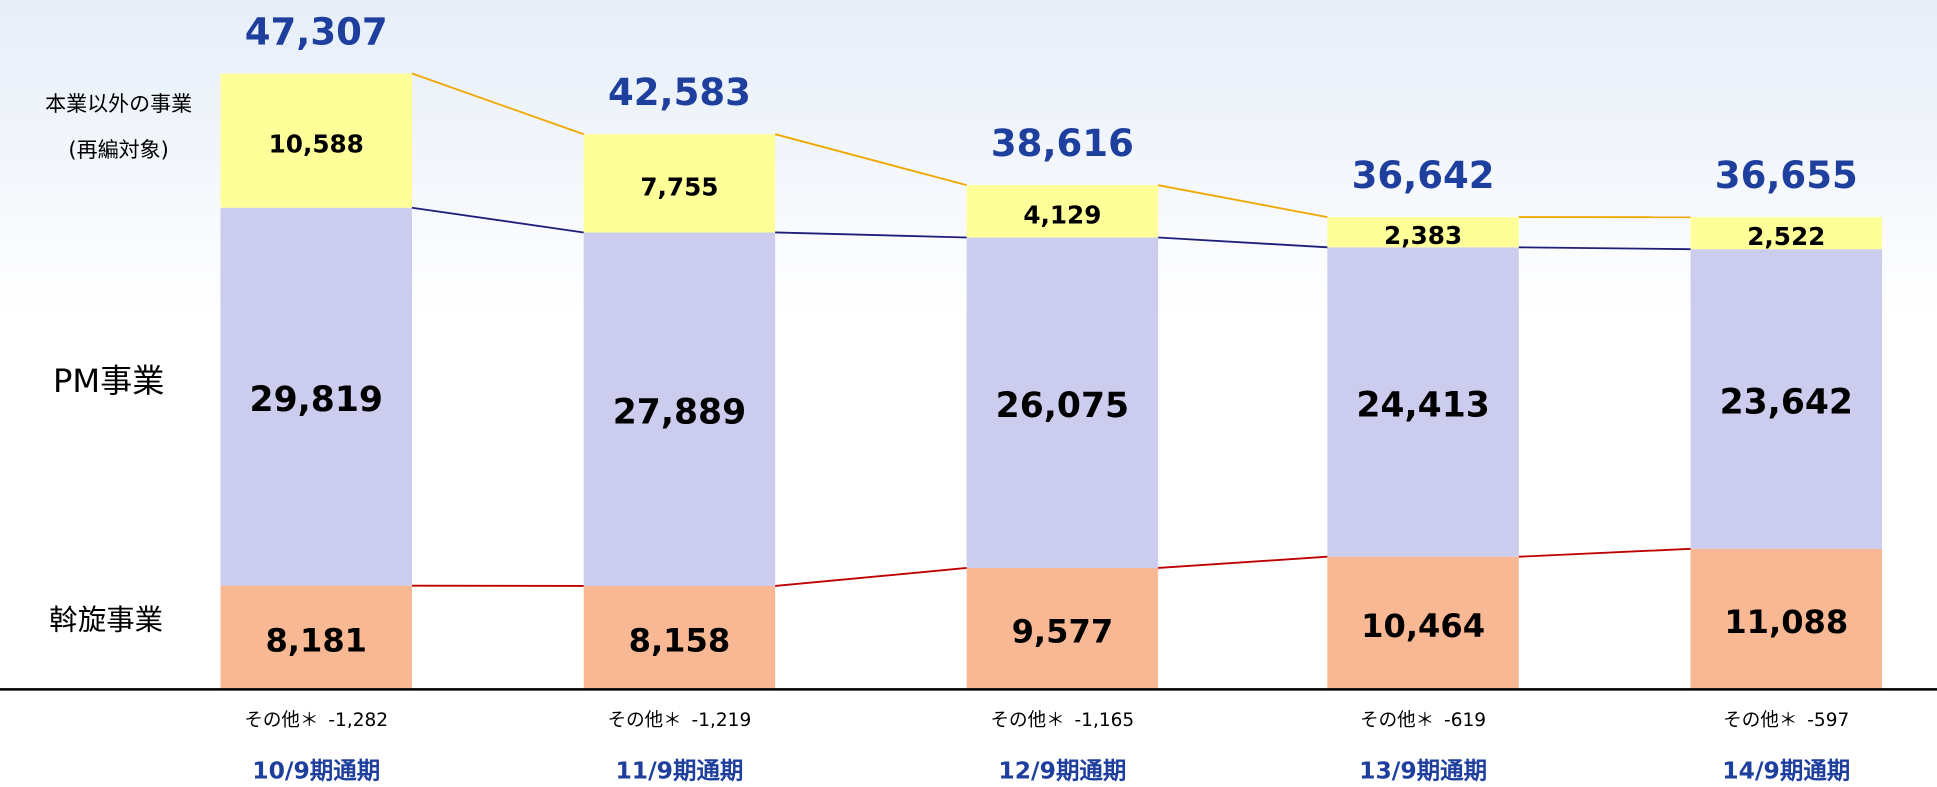 This screenshot has width=1937, height=787. I want to click on other-value: -1,165, so click(1105, 720).